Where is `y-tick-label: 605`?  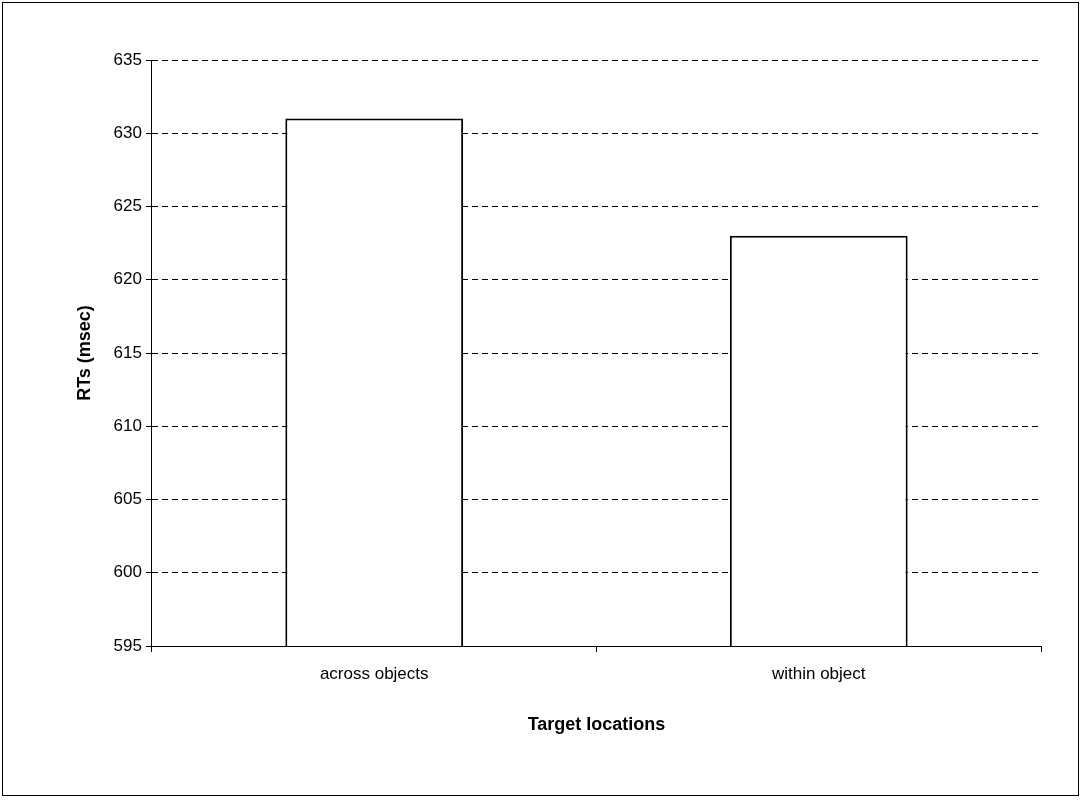
y-tick-label: 605 is located at coordinates (127, 499).